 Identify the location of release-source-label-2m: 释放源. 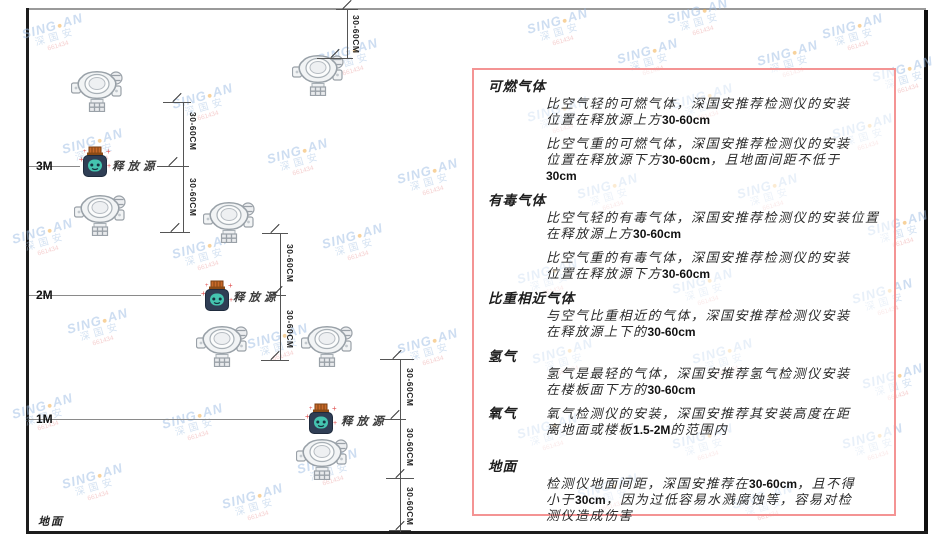
(256, 298).